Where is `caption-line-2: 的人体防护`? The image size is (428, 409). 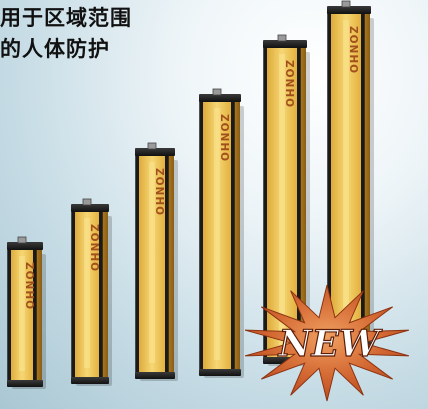 caption-line-2: 的人体防护 is located at coordinates (55, 49).